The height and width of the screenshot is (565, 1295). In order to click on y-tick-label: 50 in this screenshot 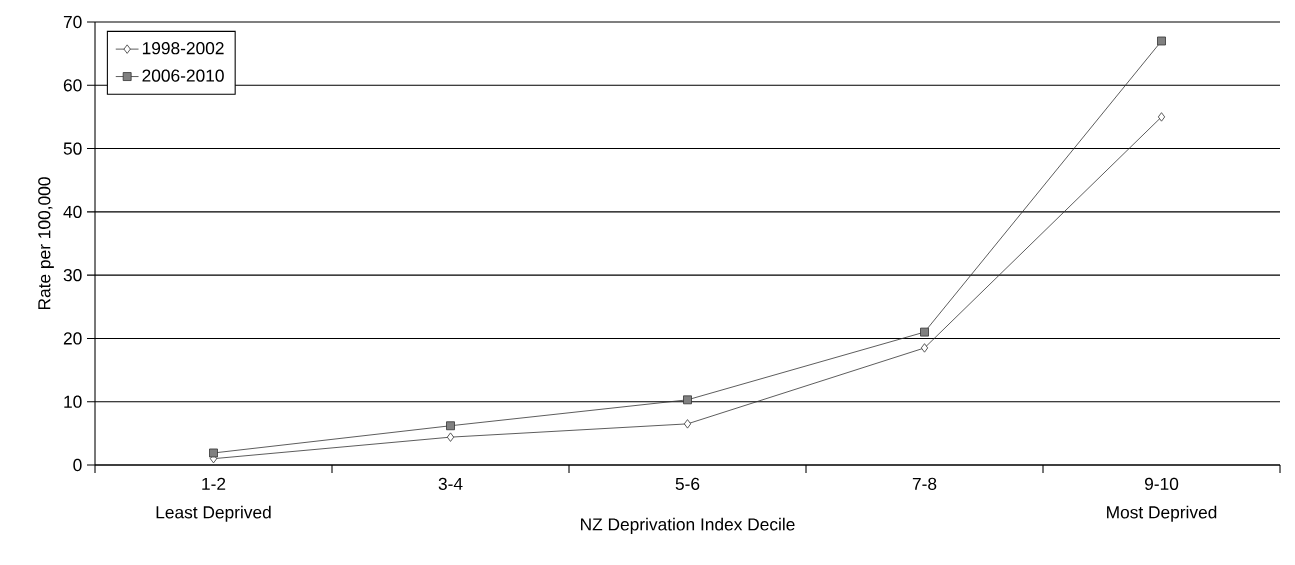, I will do `click(72, 148)`.